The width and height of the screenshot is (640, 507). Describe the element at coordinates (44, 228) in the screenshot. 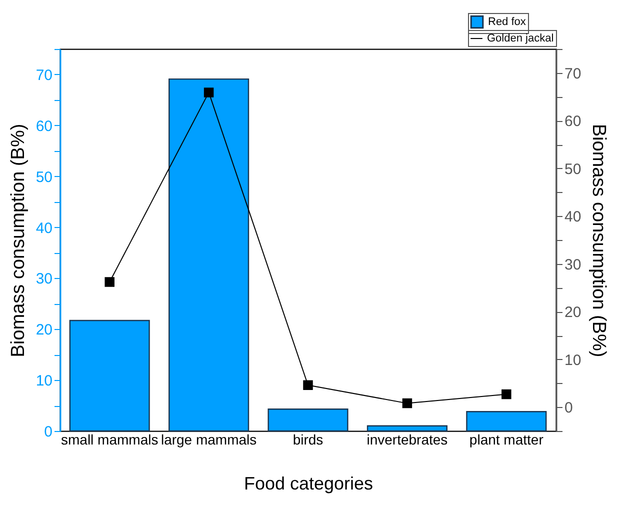

I see `y-tick-label: 40` at that location.